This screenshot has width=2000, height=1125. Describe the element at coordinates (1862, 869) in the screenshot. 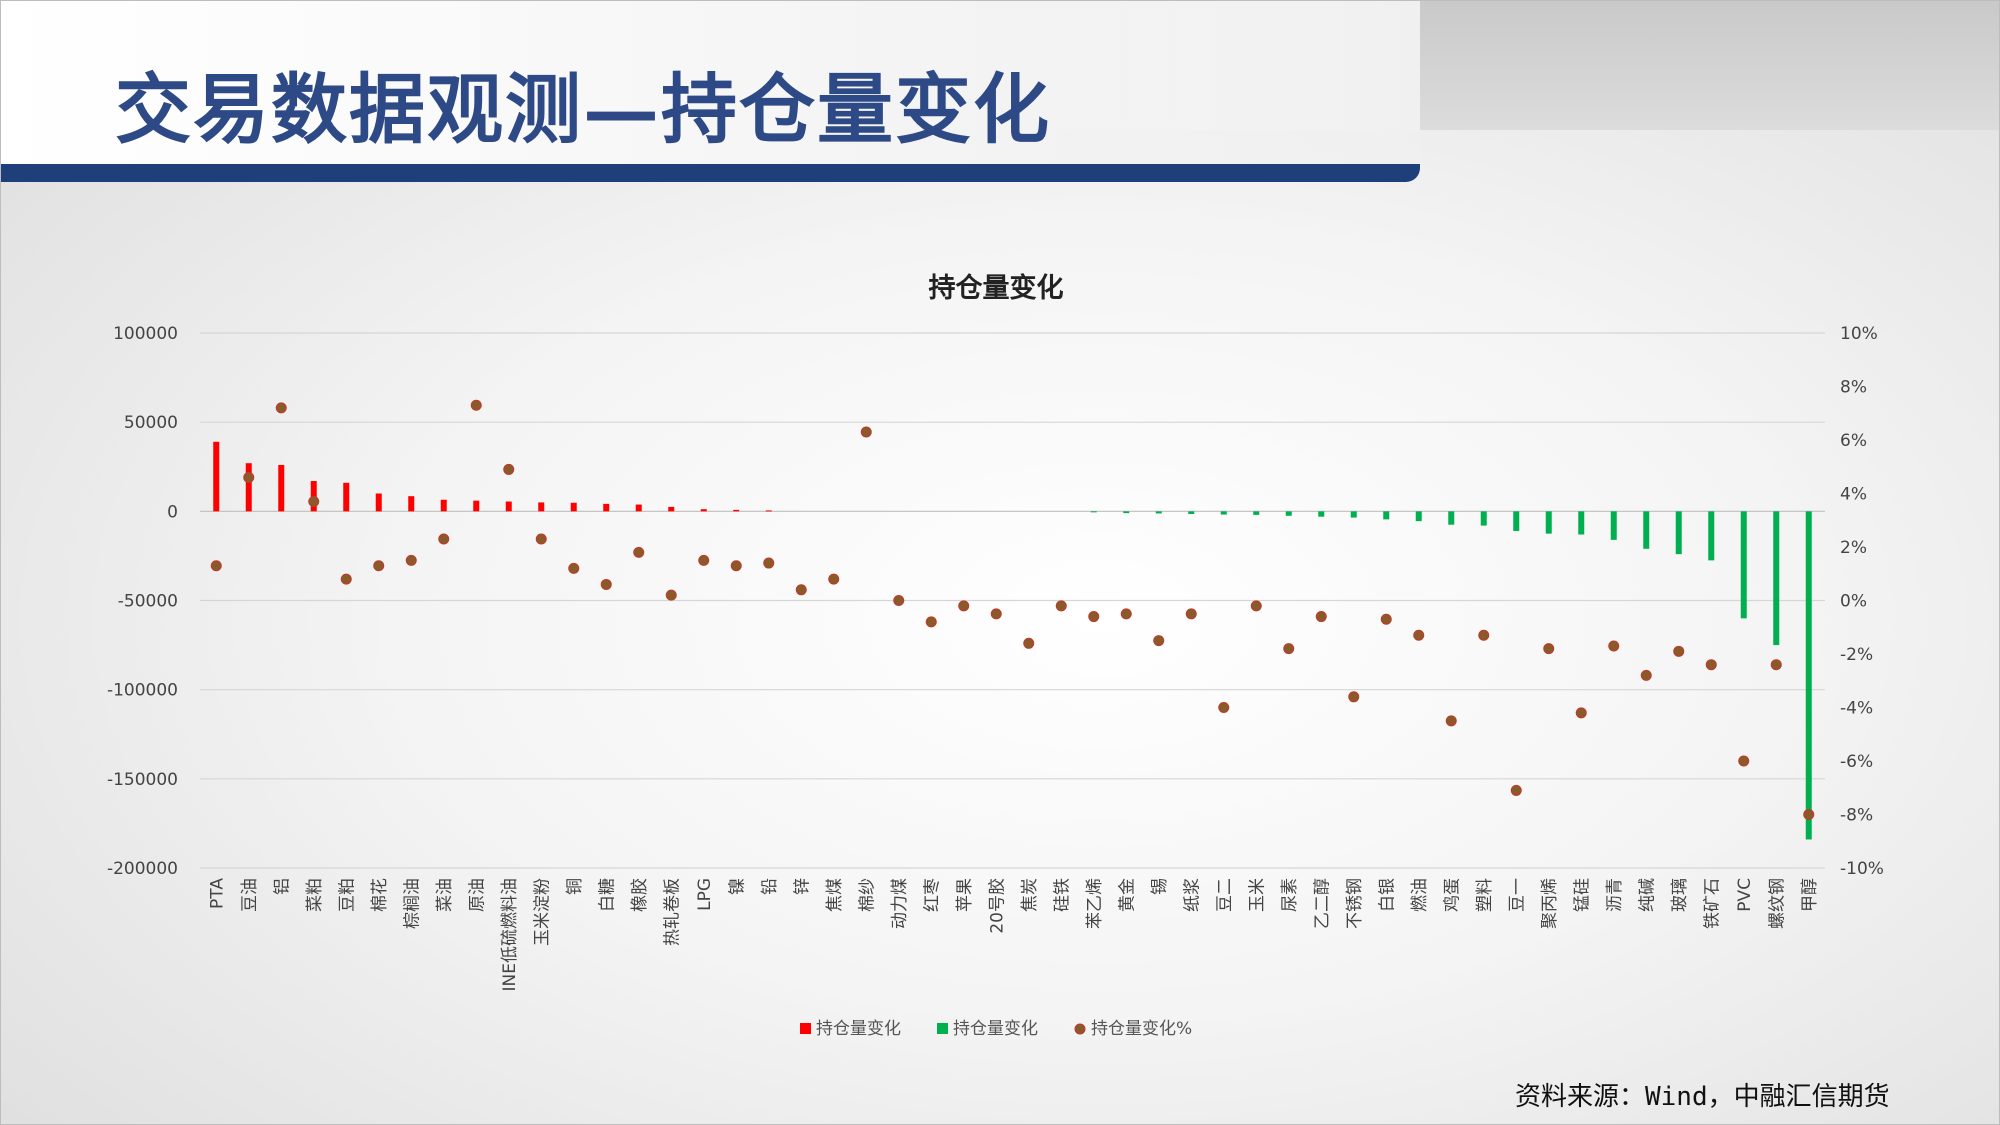

I see `y-right-tick-label: -10%` at that location.